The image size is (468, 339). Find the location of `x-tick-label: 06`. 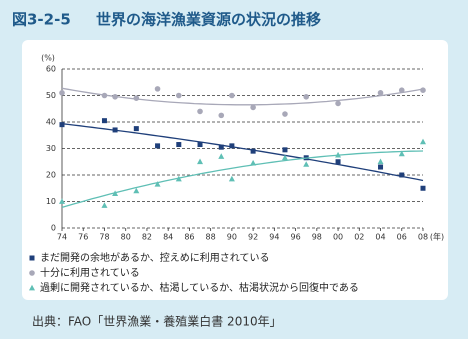

x-tick-label: 06 is located at coordinates (402, 237).